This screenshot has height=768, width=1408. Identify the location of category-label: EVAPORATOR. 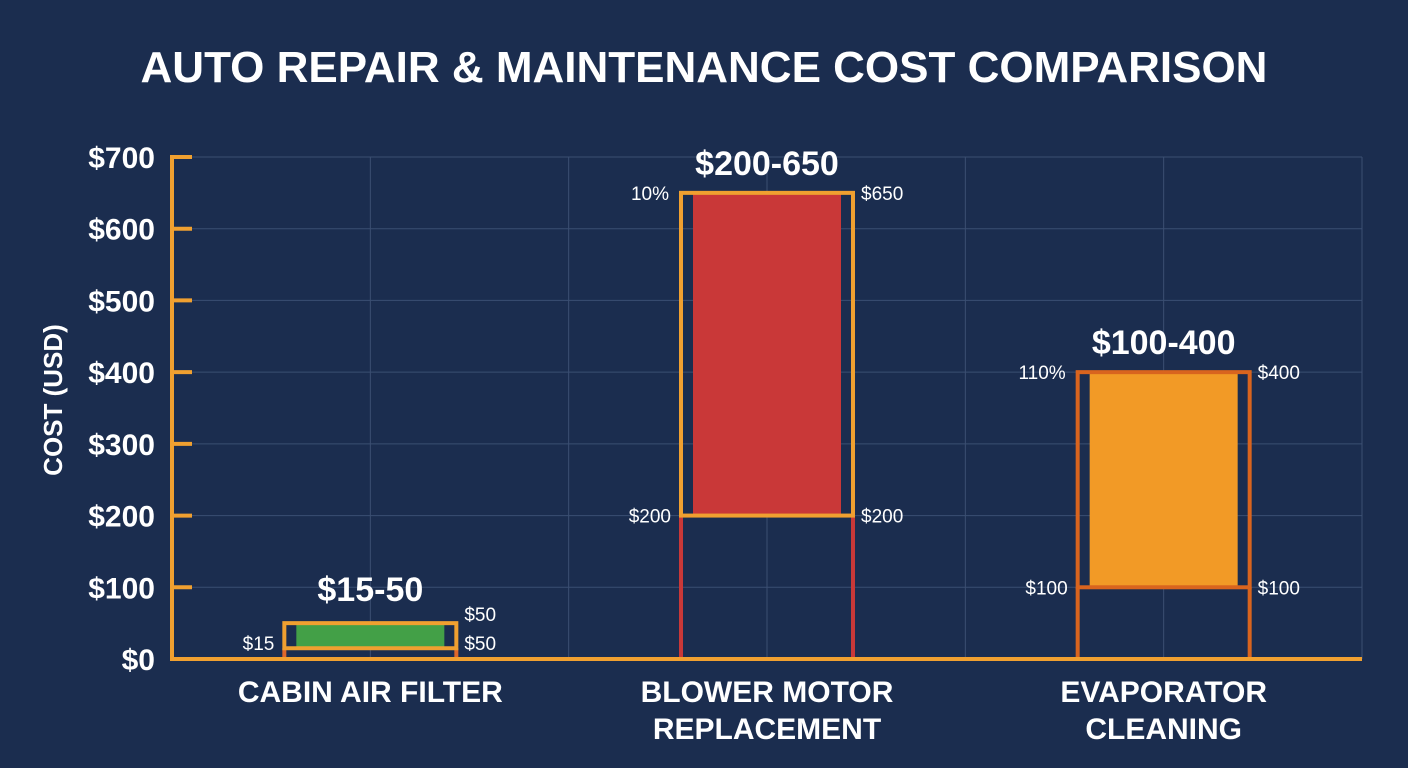
(1163, 692).